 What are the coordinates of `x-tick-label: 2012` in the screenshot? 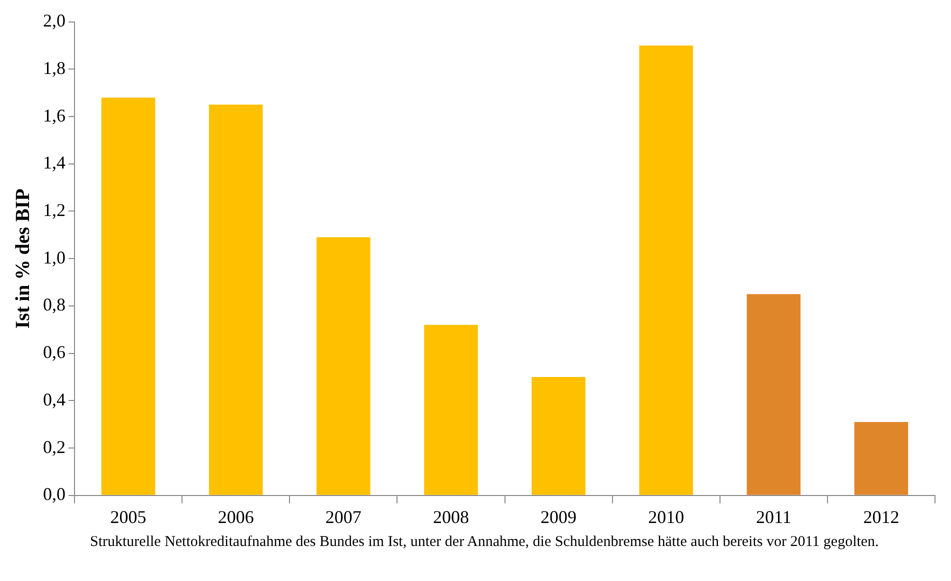 It's located at (881, 516).